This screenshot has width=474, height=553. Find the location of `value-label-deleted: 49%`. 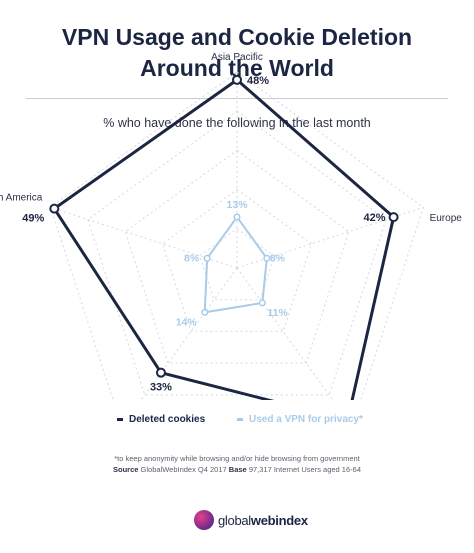

value-label-deleted: 49% is located at coordinates (33, 219).